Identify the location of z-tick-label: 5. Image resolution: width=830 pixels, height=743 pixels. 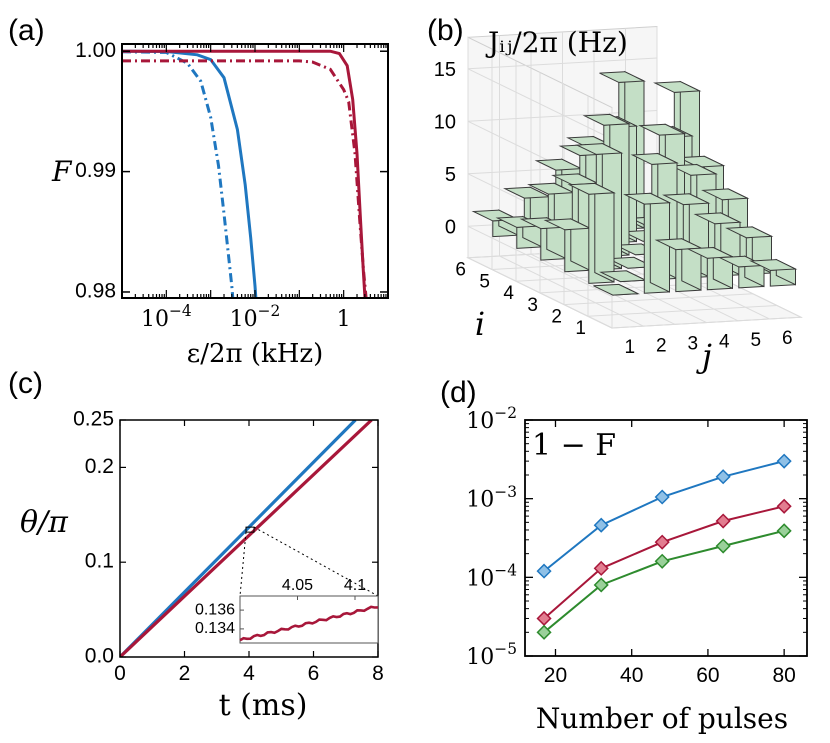
(450, 175).